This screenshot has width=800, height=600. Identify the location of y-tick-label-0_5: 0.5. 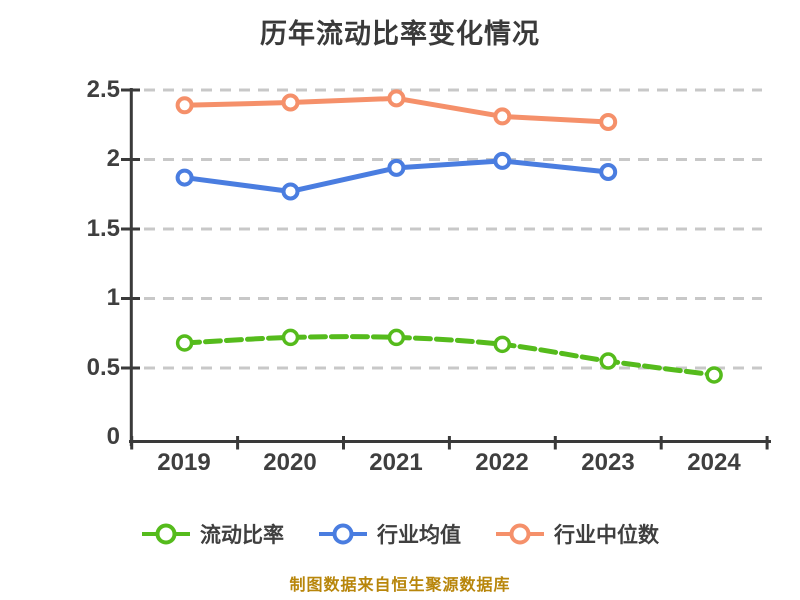
(103, 367).